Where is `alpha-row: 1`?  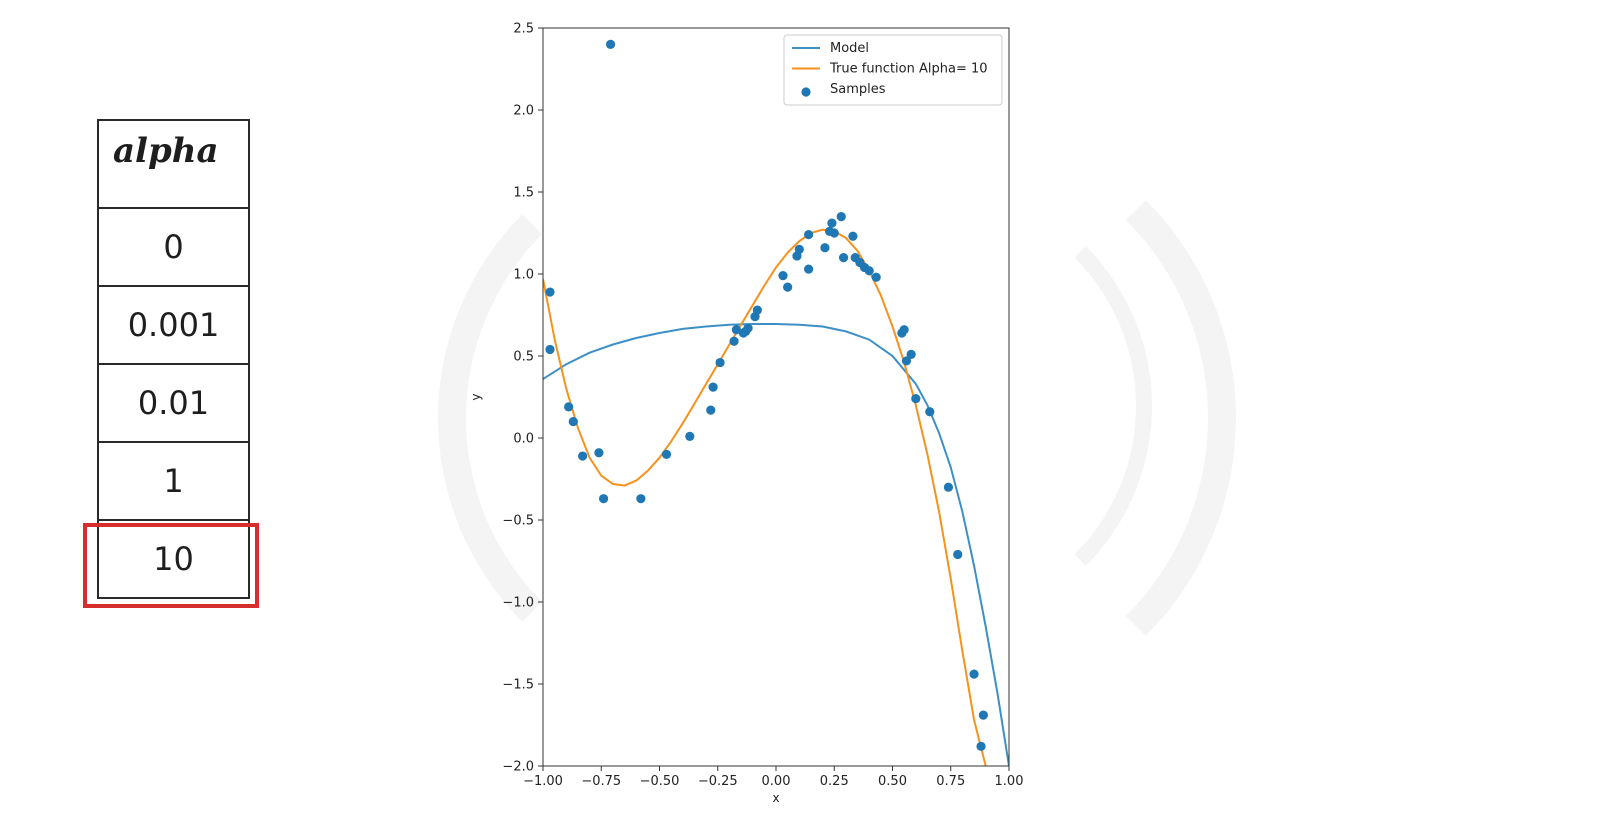
alpha-row: 1 is located at coordinates (173, 481).